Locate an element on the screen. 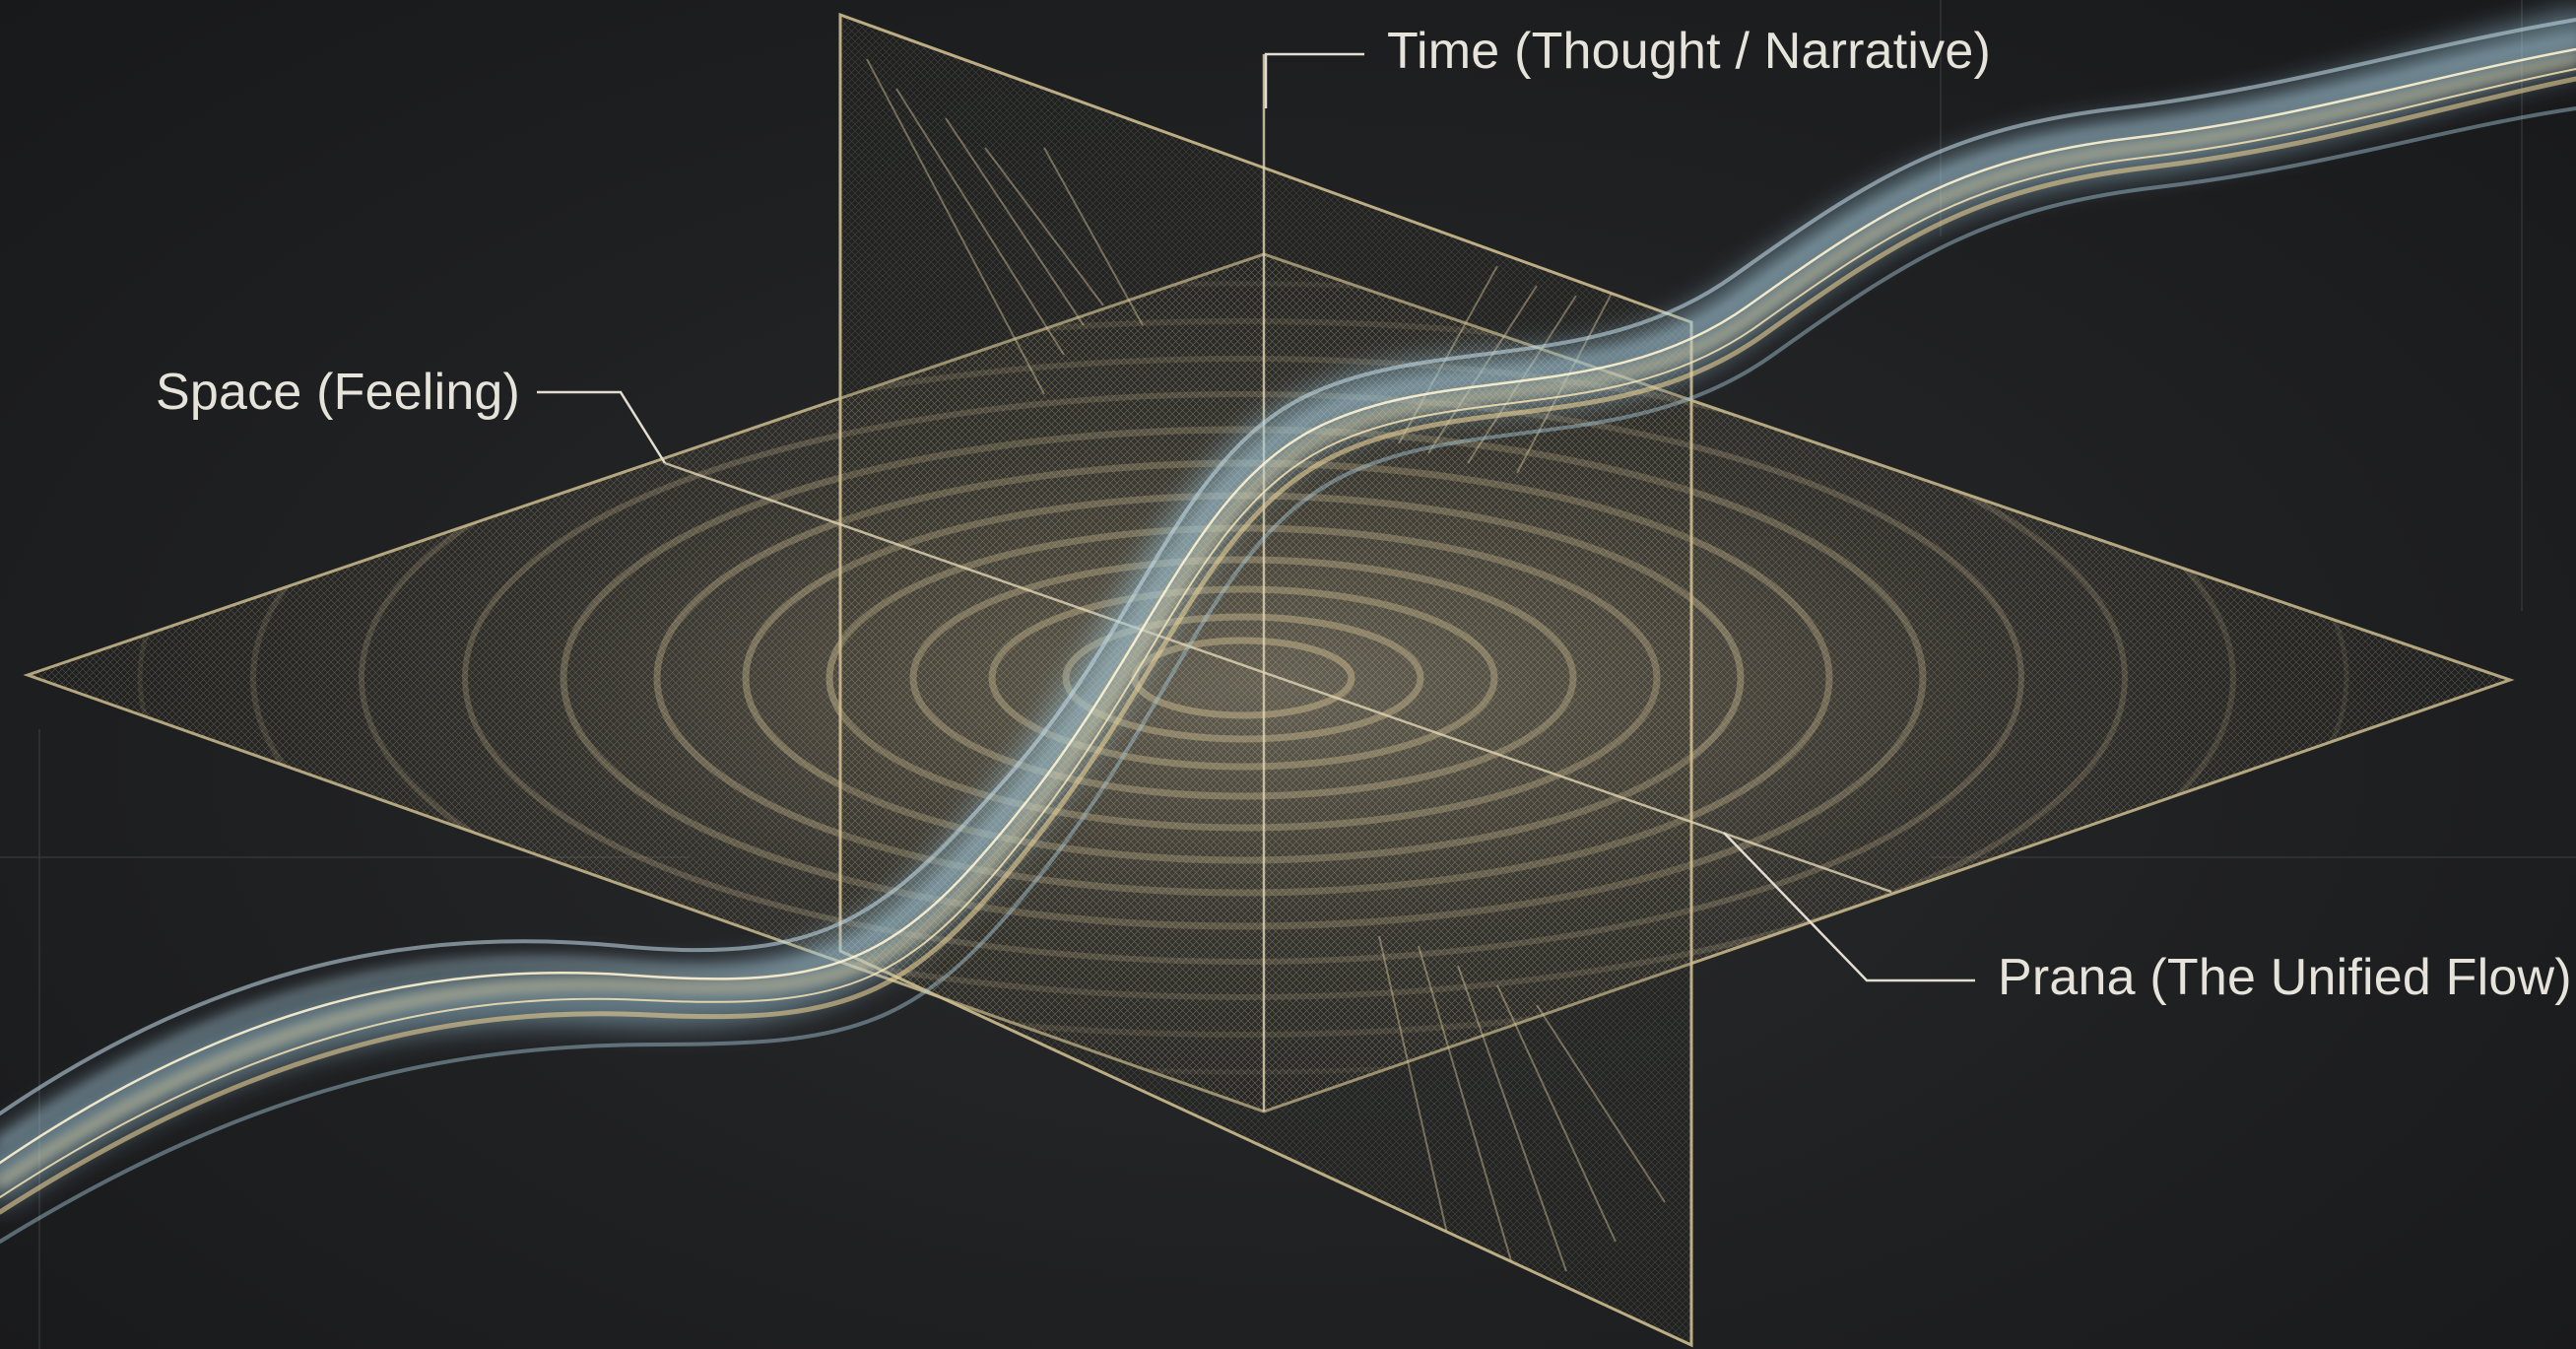 Image resolution: width=2576 pixels, height=1349 pixels. space-leader-line is located at coordinates (602, 427).